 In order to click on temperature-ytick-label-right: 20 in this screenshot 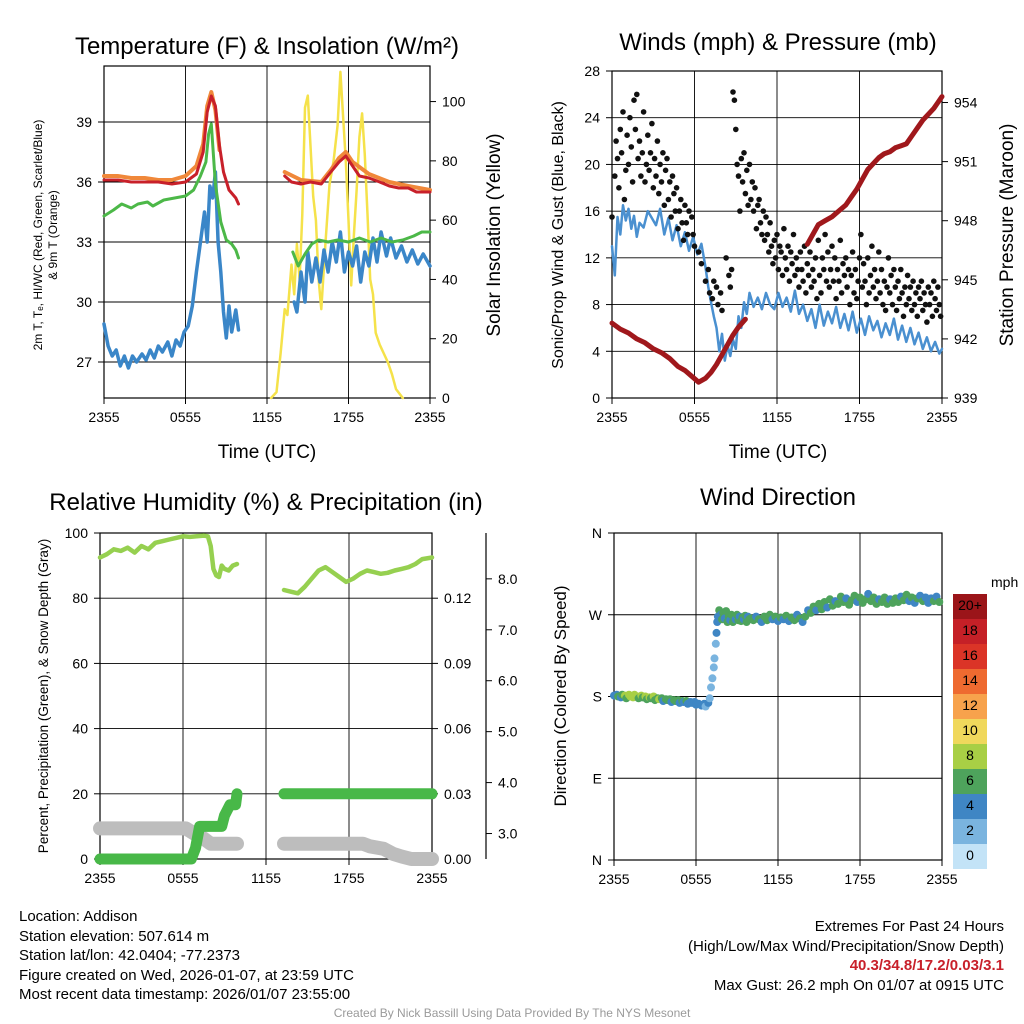, I will do `click(450, 339)`.